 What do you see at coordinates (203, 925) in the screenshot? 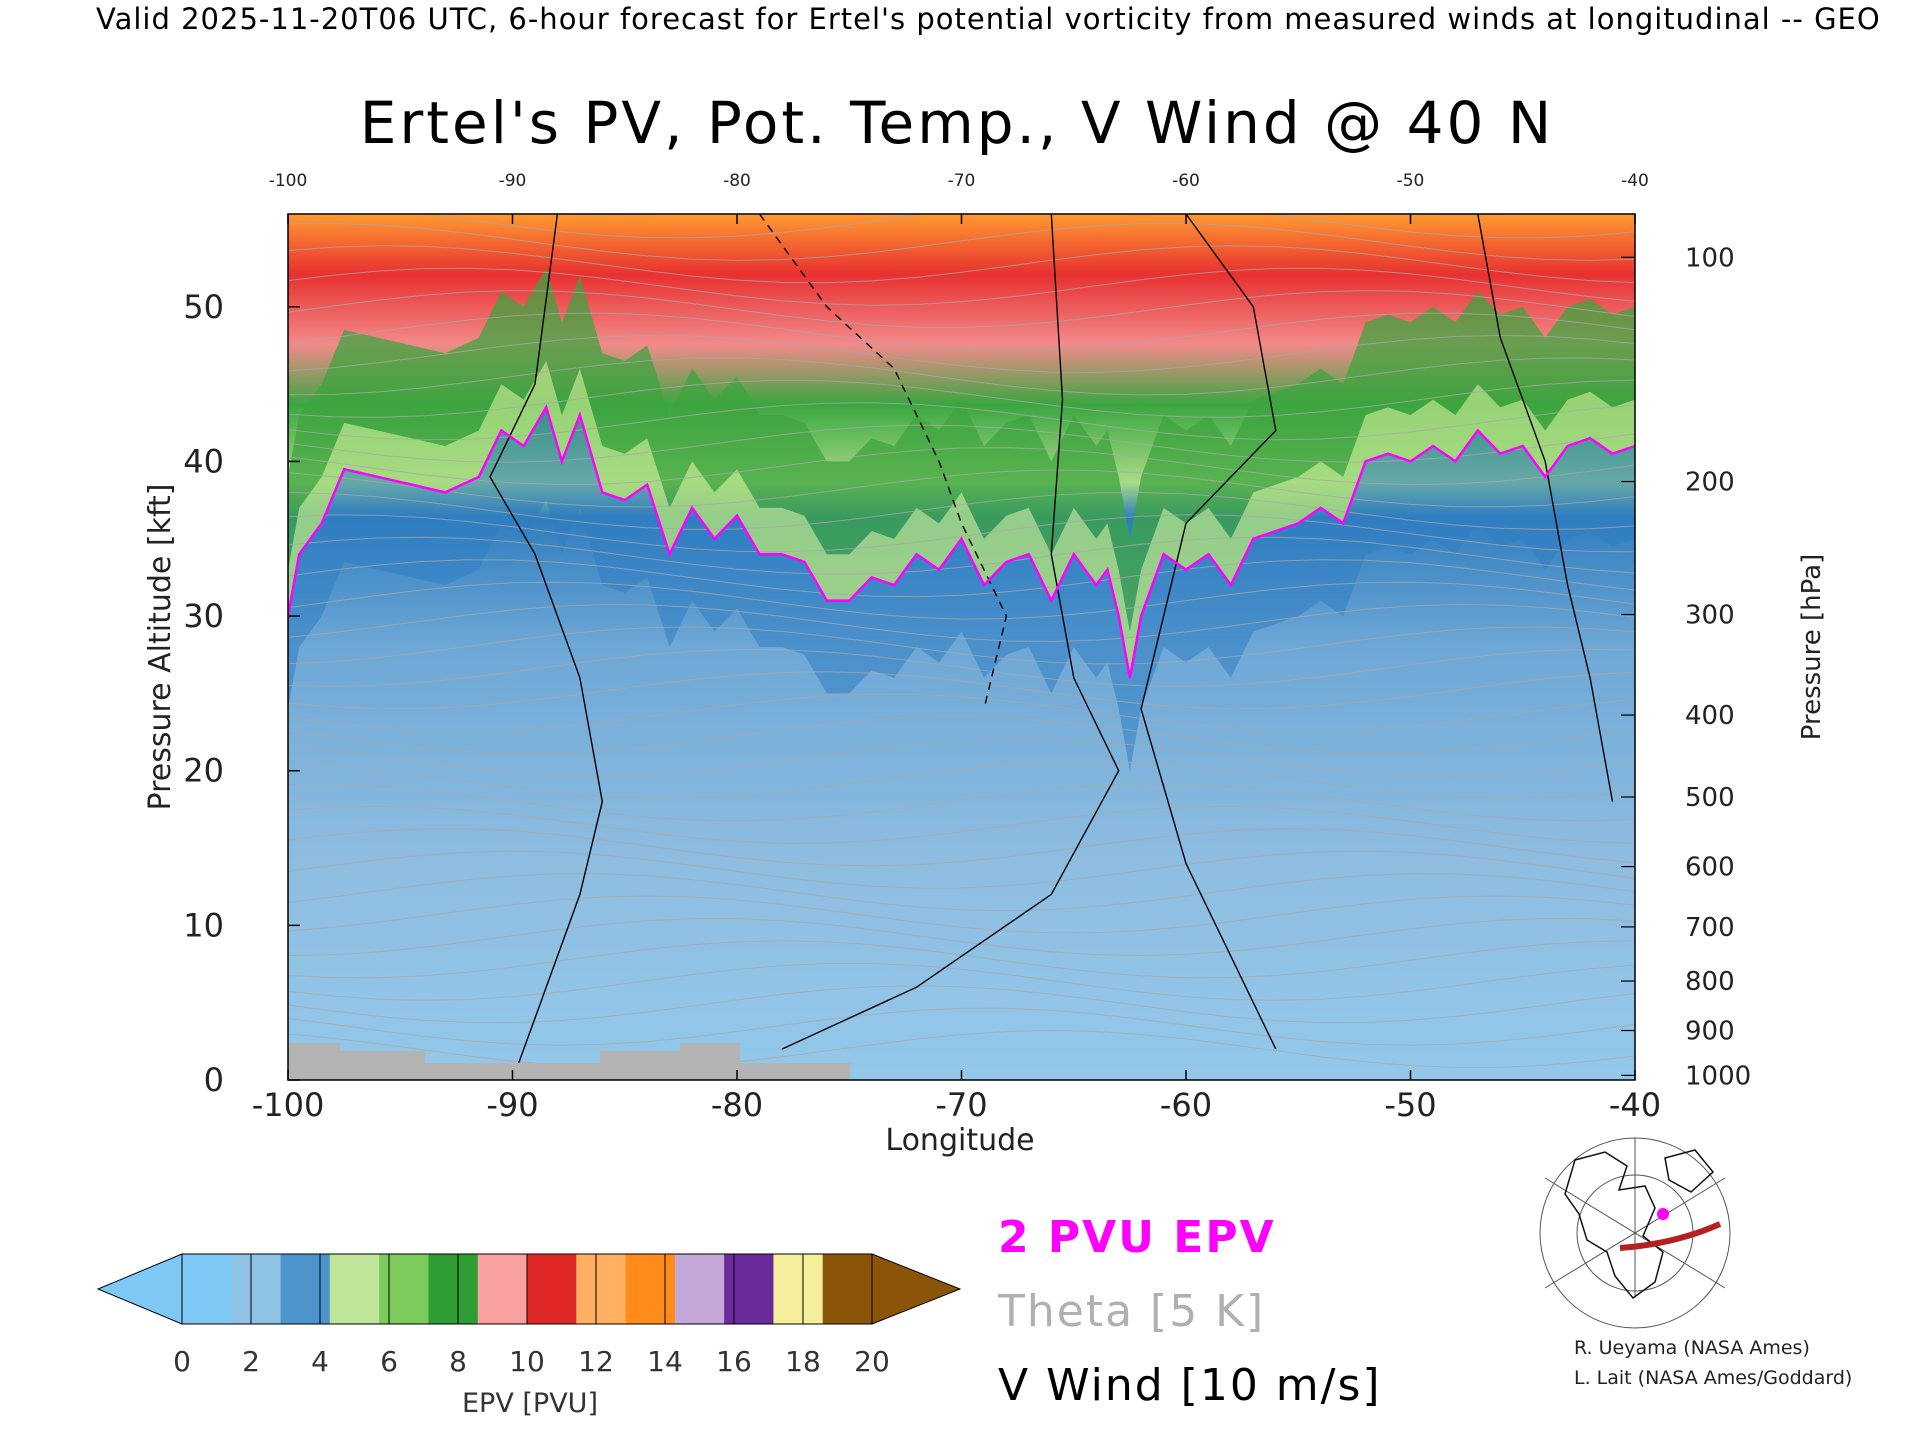
I see `y-tick-label: 10` at bounding box center [203, 925].